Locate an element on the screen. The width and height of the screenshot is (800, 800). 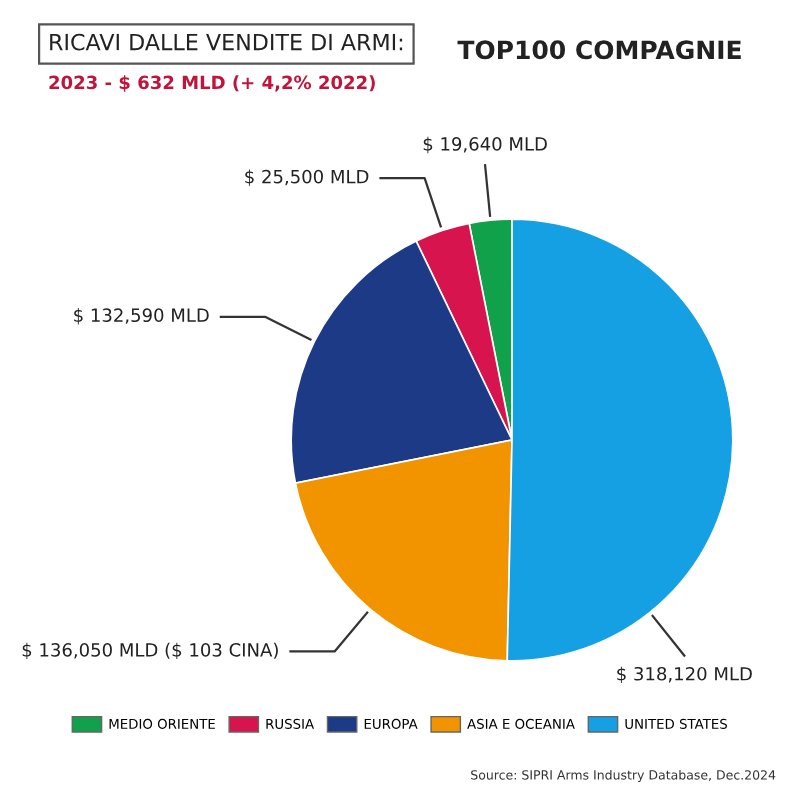
data-label: $ 132,590 MLD is located at coordinates (141, 316).